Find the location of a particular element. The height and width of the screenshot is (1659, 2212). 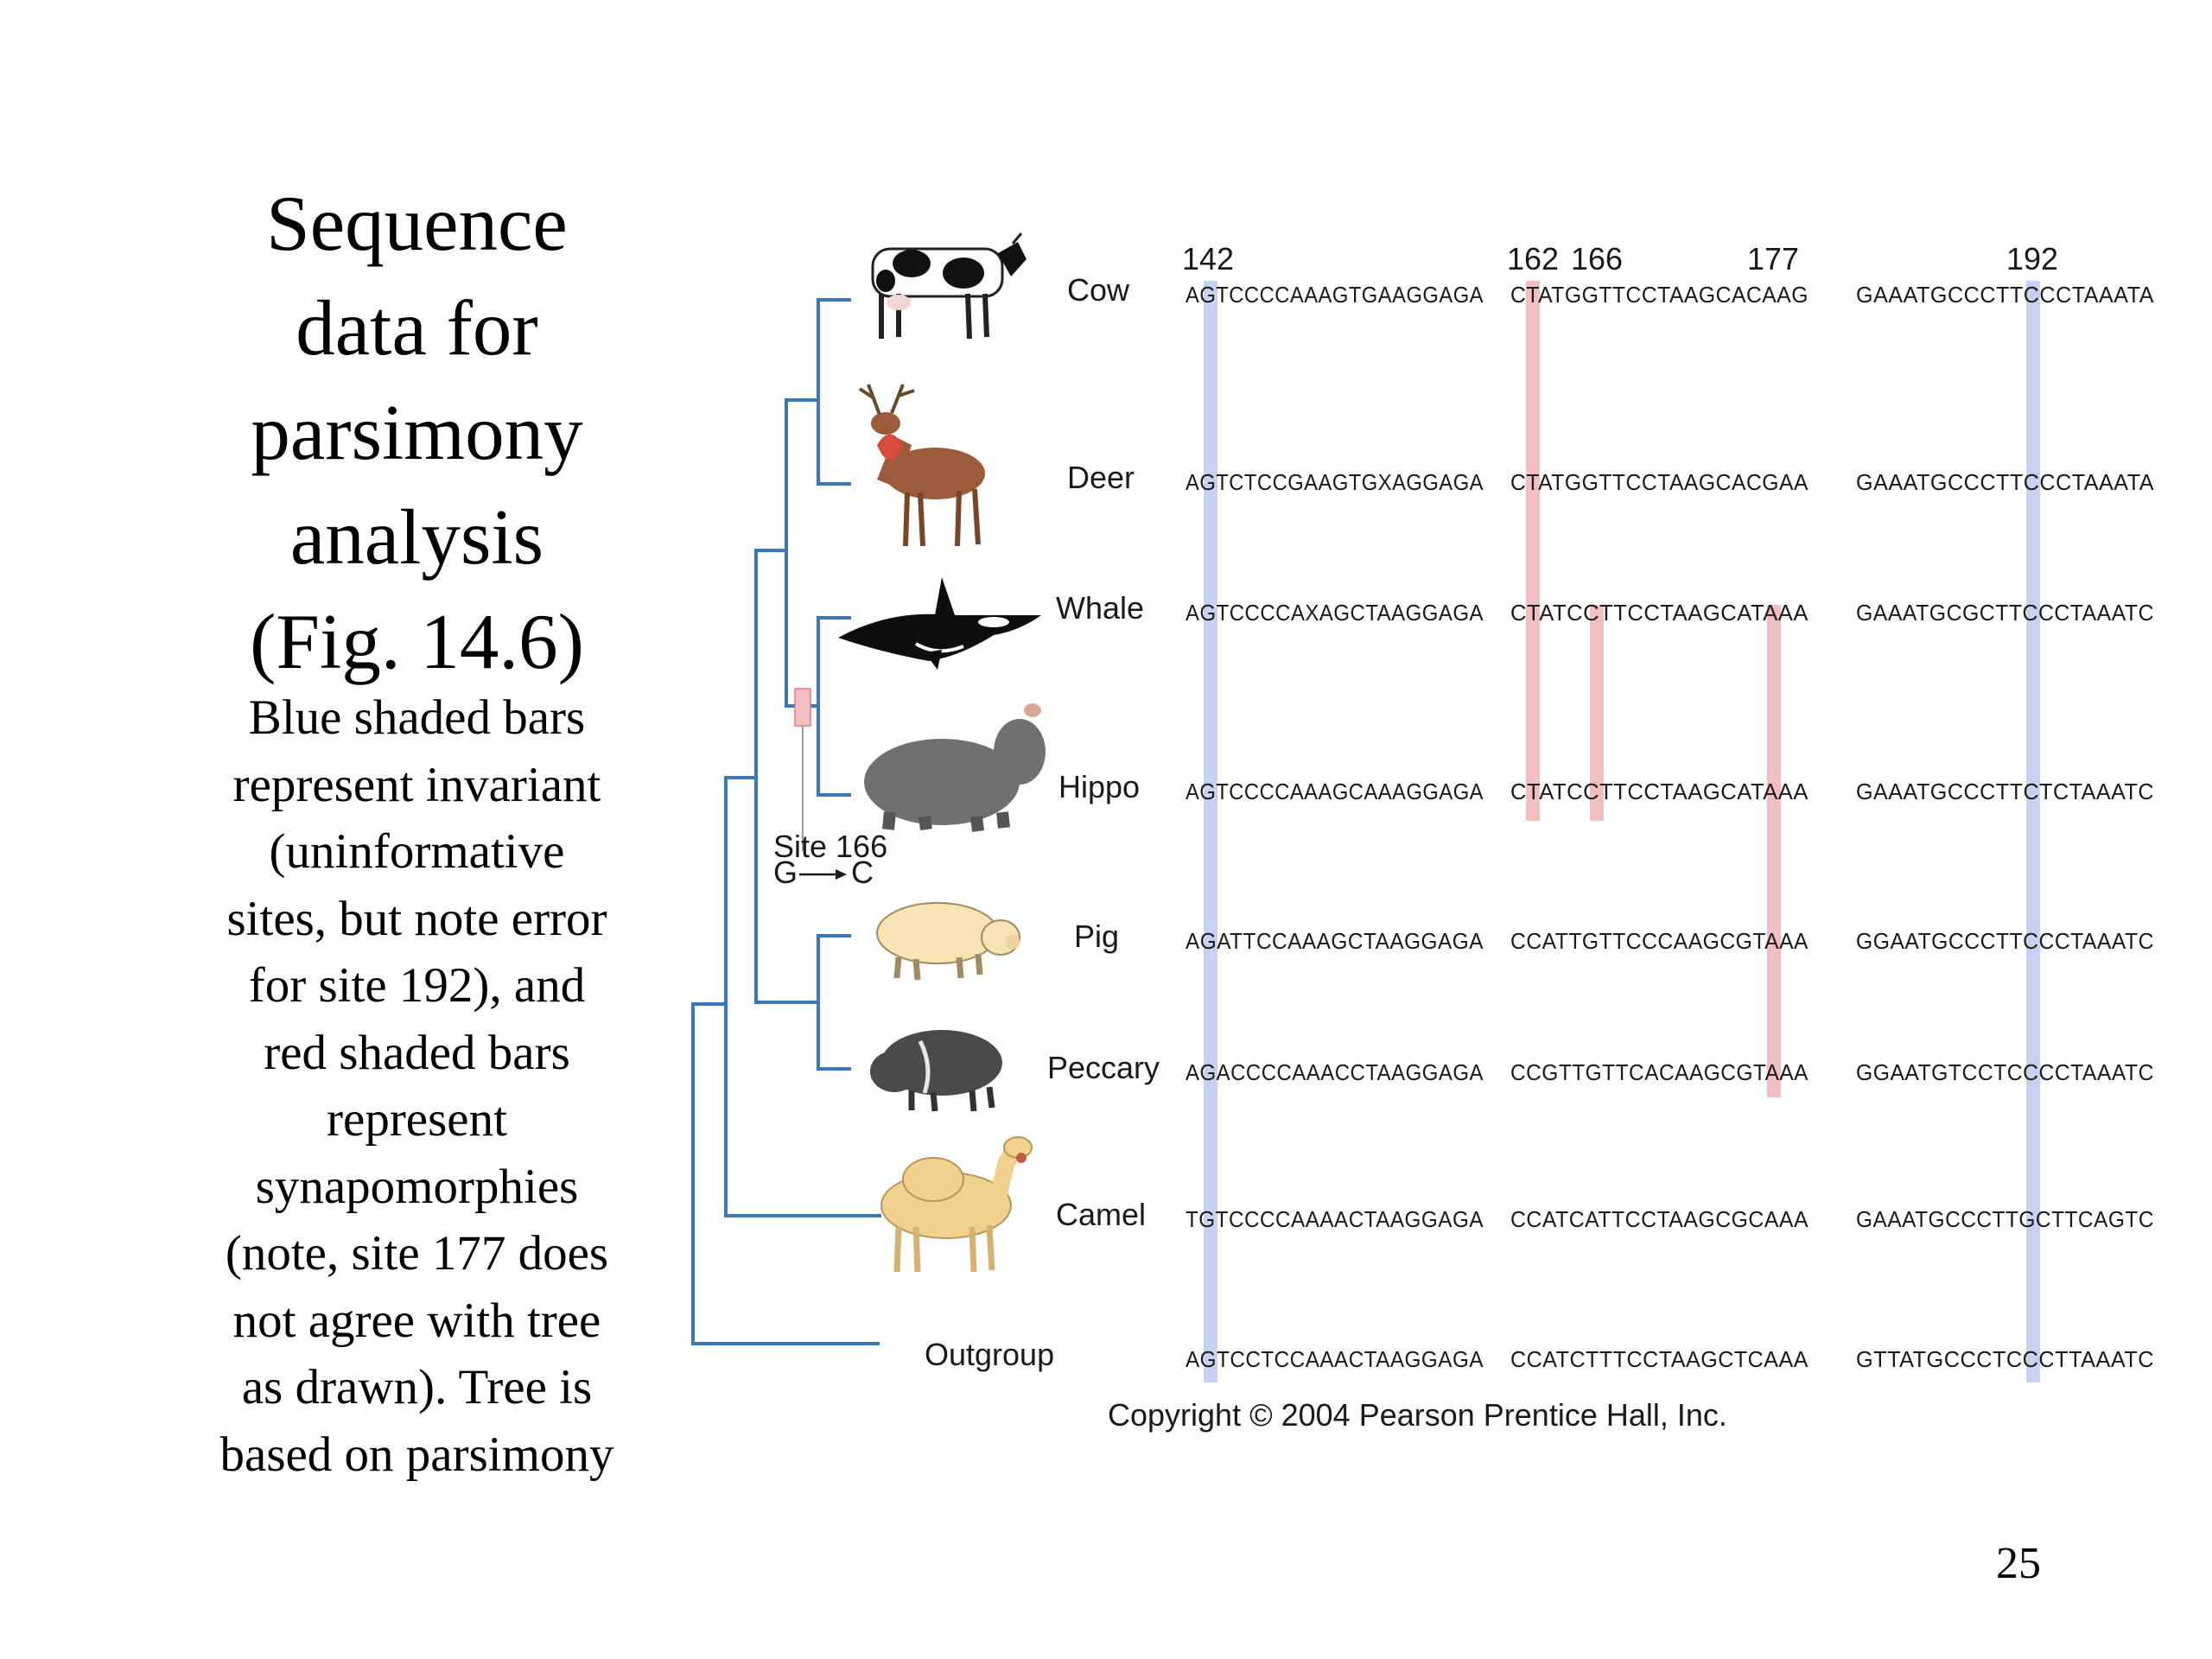

caption-line: represent invariant is located at coordinates (416, 784).